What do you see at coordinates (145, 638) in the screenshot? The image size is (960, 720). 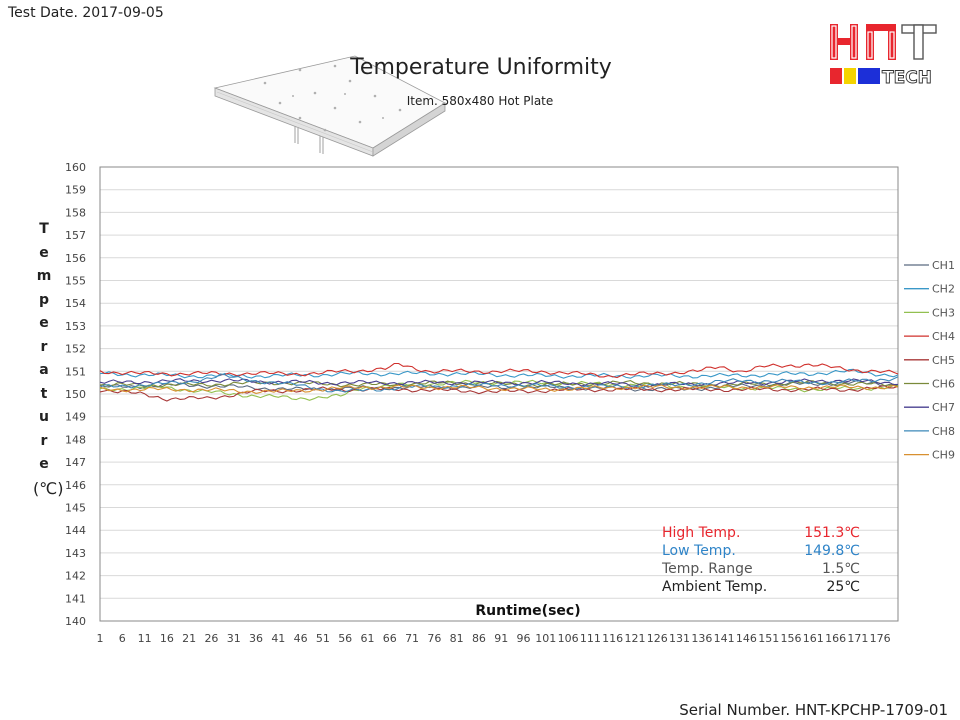 I see `x-tick-label: 11` at bounding box center [145, 638].